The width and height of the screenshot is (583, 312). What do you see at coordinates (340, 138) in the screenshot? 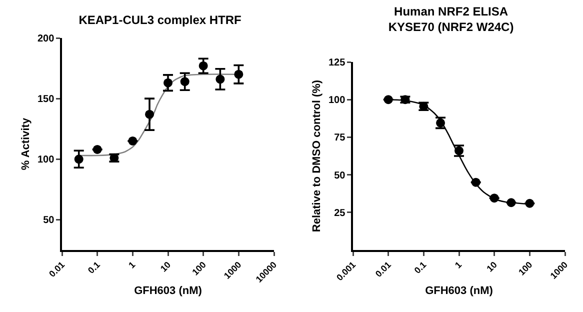
I see `y-tick-label: 75` at bounding box center [340, 138].